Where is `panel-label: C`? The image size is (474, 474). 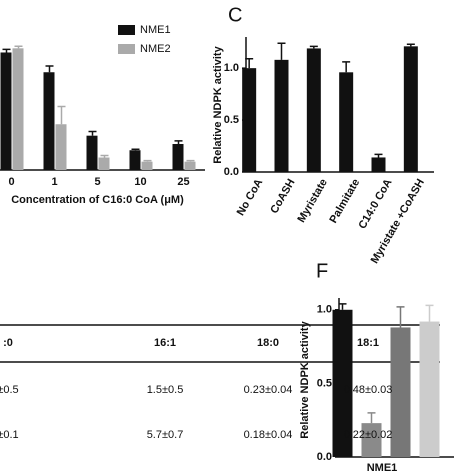
panel-label: C is located at coordinates (235, 15).